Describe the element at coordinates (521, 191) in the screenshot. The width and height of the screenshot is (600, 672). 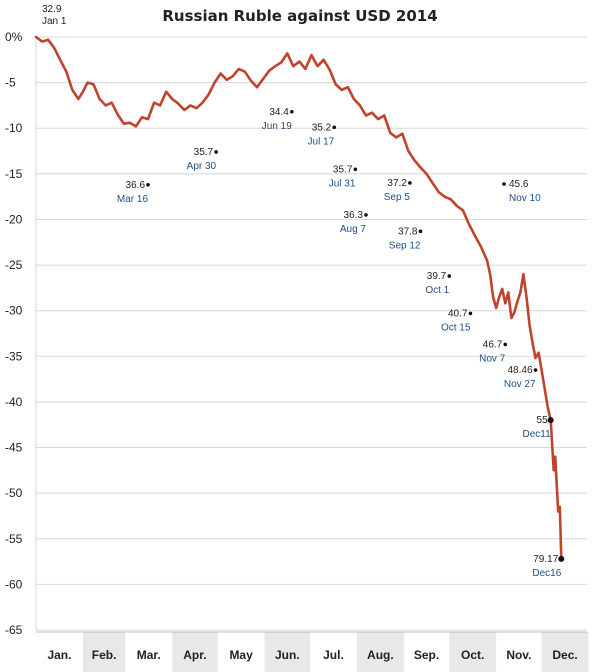
I see `annotation: 45.6 Nov 10` at that location.